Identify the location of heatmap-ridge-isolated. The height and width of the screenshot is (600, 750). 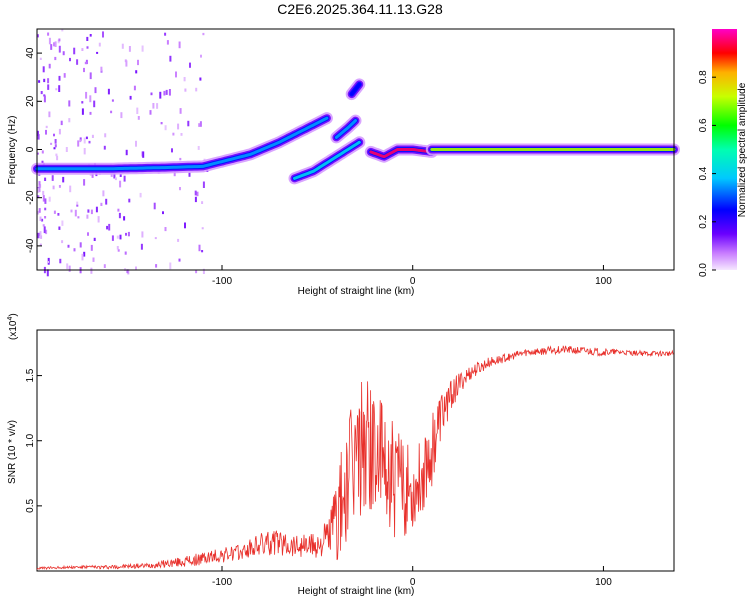
(355, 89).